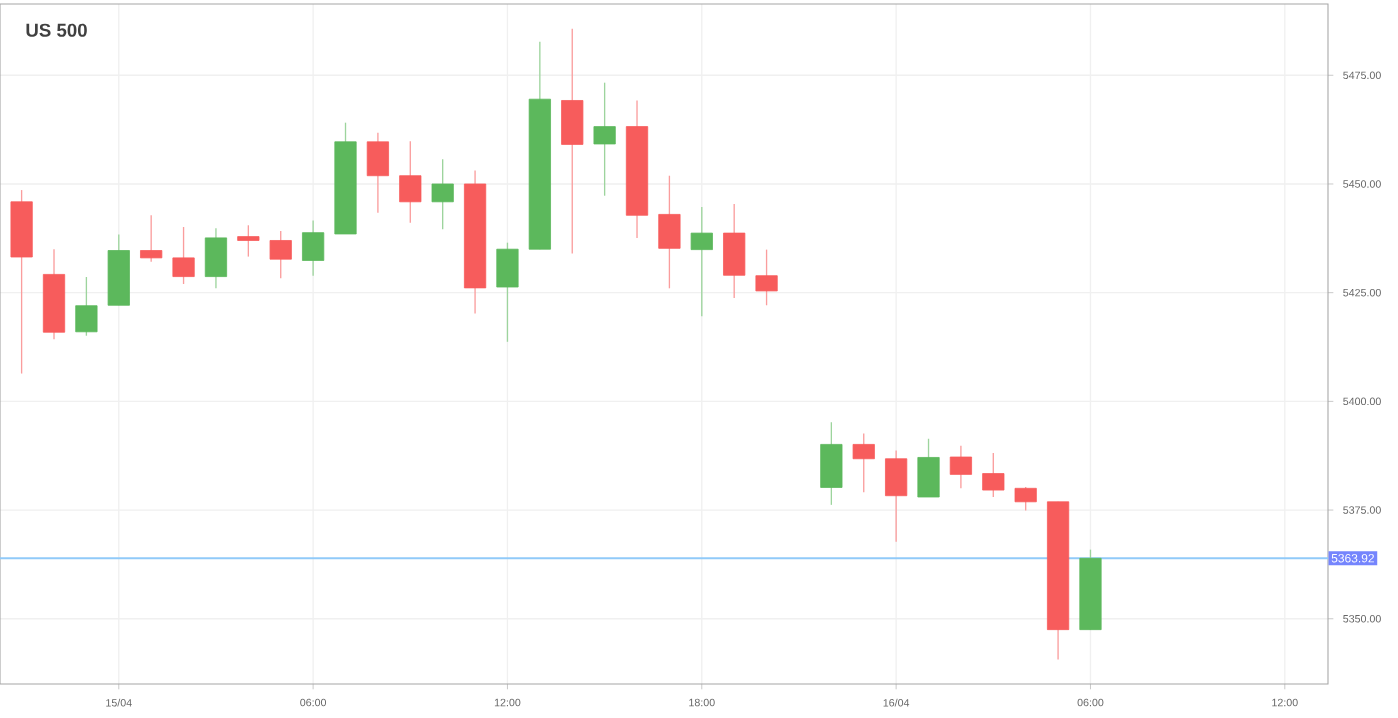  I want to click on text: US 500, so click(56, 30).